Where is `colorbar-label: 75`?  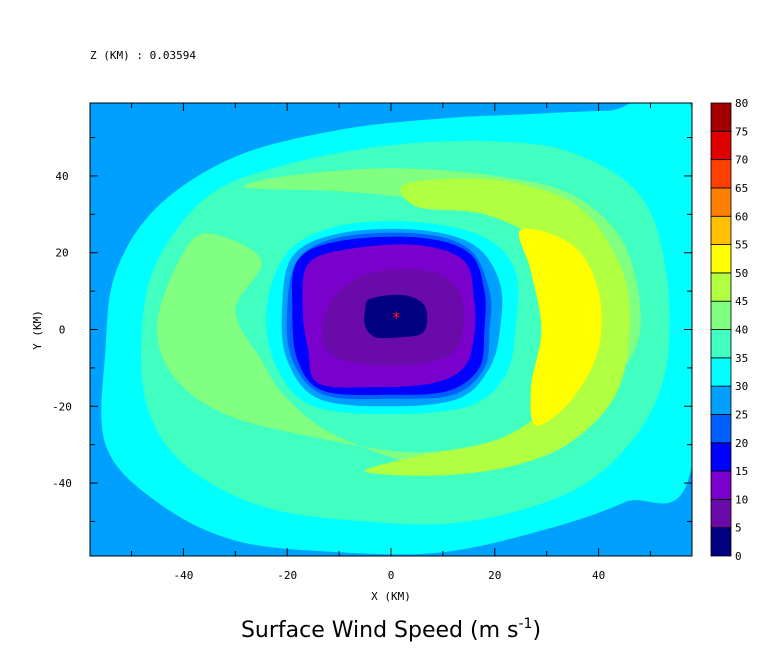
colorbar-label: 75 is located at coordinates (741, 131).